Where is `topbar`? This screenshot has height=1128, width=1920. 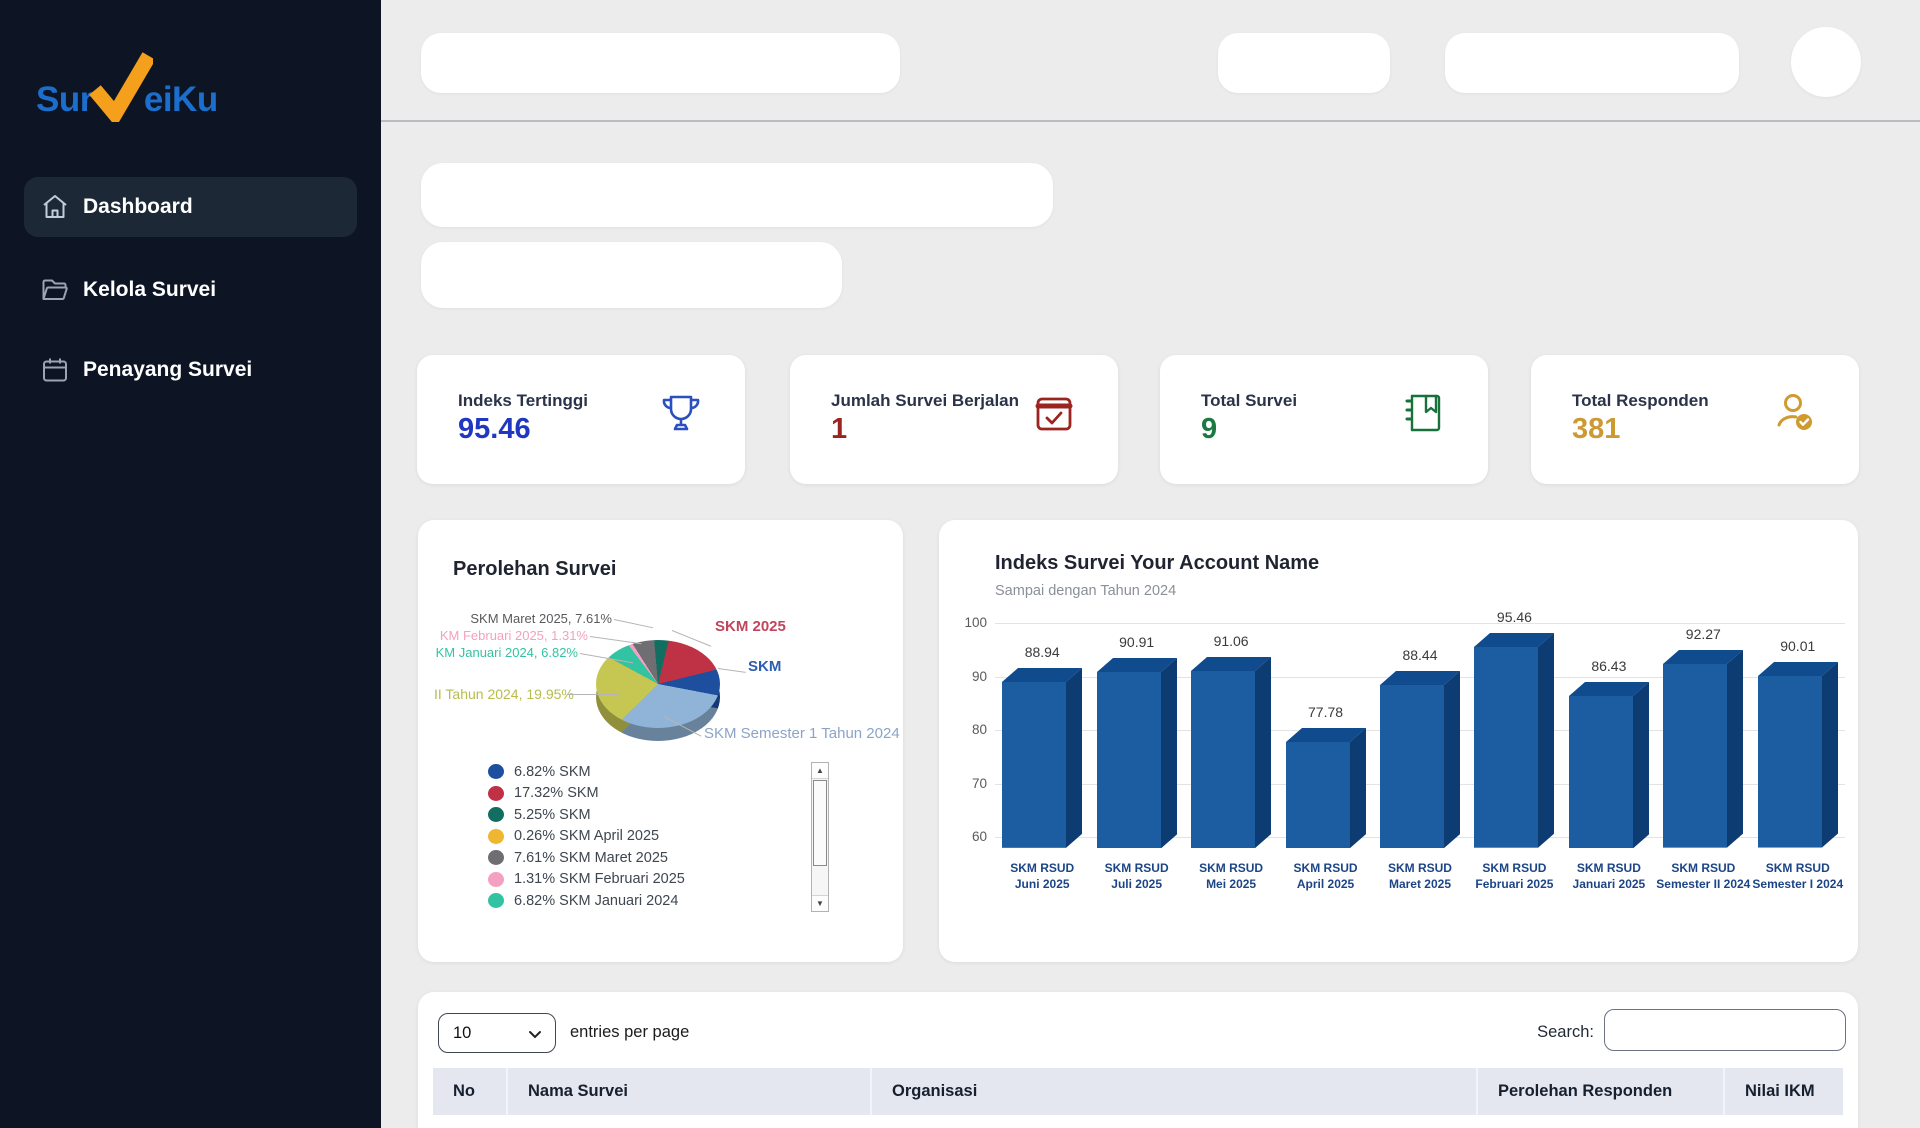 topbar is located at coordinates (1150, 61).